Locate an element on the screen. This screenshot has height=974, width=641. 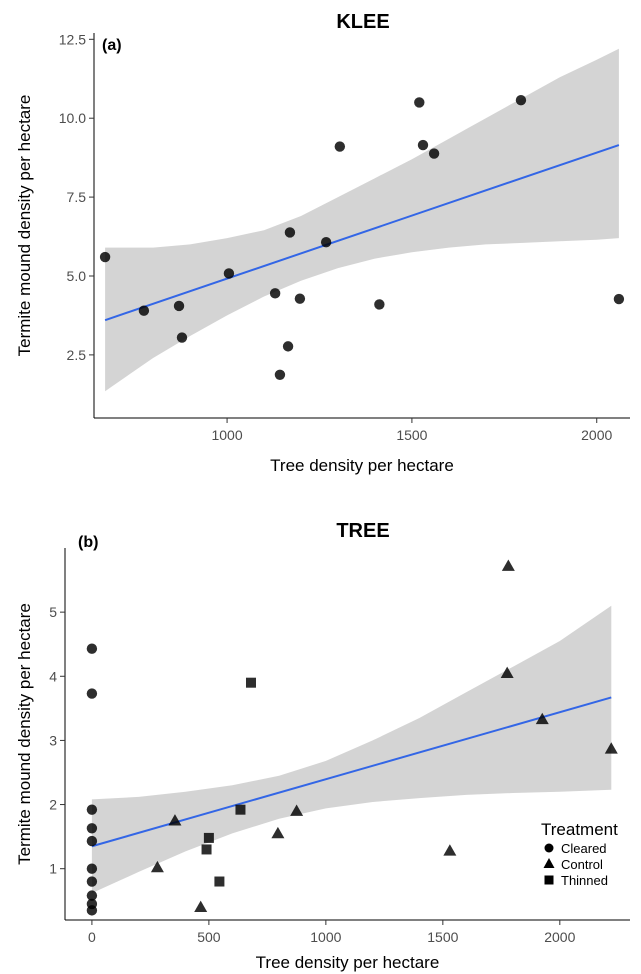
panel-a-x-tick-label-1500: 1500 is located at coordinates (411, 435).